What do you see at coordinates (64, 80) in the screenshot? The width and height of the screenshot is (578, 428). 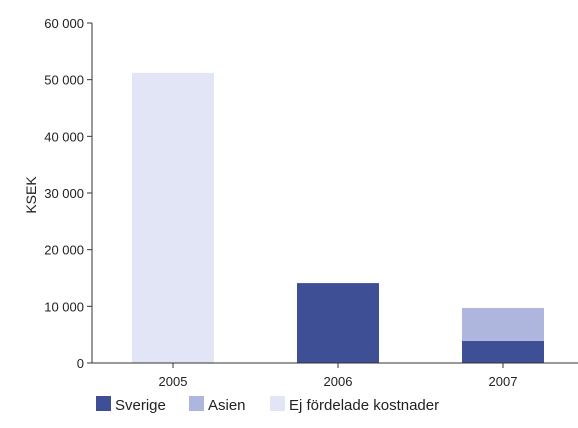 I see `y-tick-label: 50 000` at bounding box center [64, 80].